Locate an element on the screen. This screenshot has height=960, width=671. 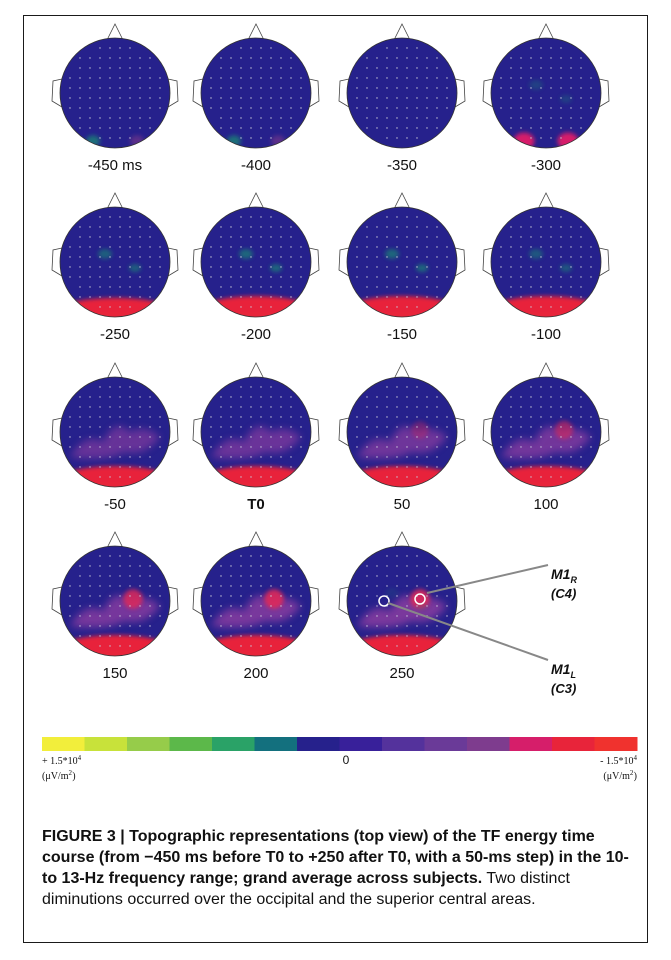
m1l-channel: (C3) is located at coordinates (563, 688).